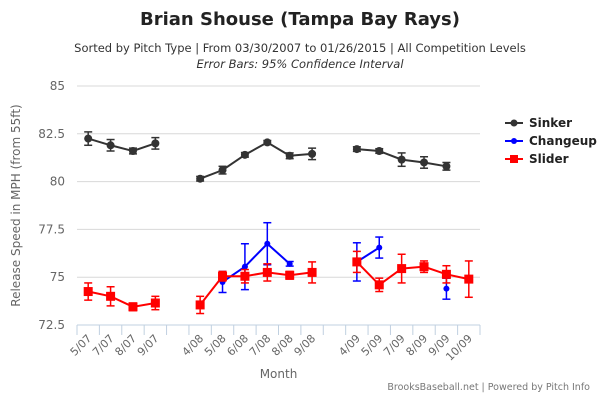 The image size is (600, 400). Describe the element at coordinates (57, 182) in the screenshot. I see `y-tick-label: 80` at that location.